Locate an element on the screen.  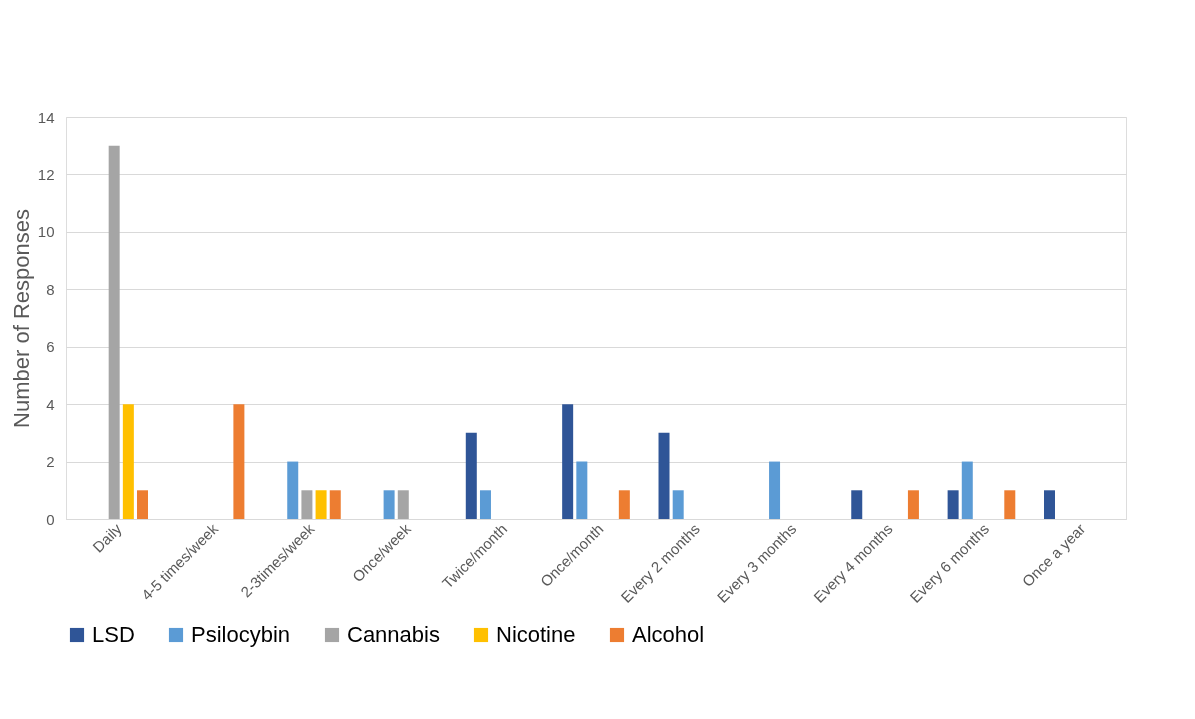
y-tick-label: 14 is located at coordinates (46, 117).